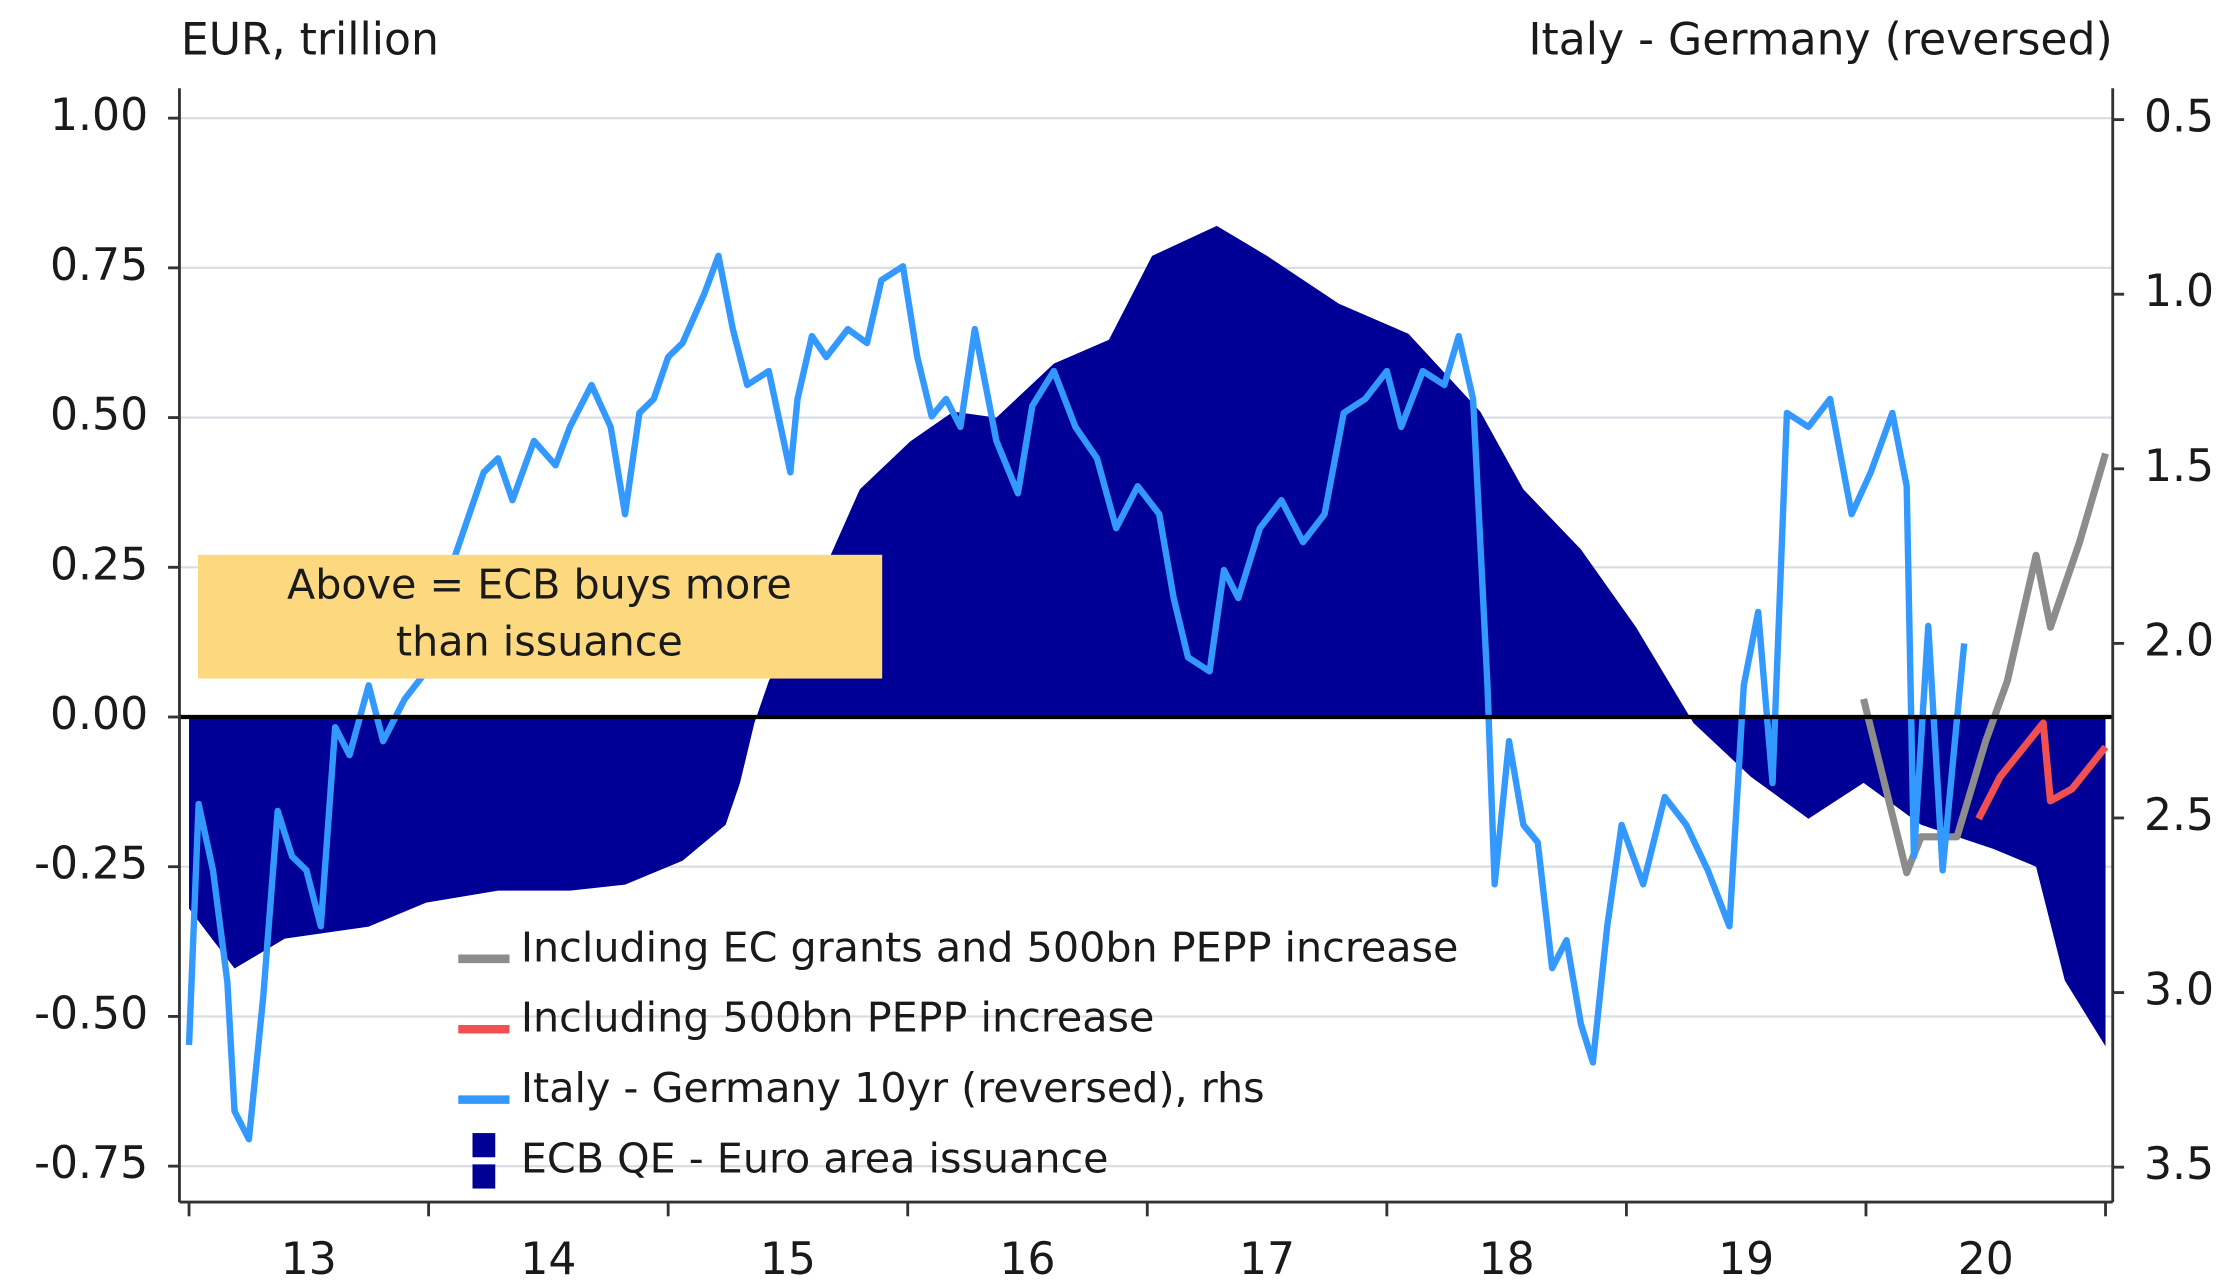  Describe the element at coordinates (1267, 1259) in the screenshot. I see `x-tick-label: 17` at that location.